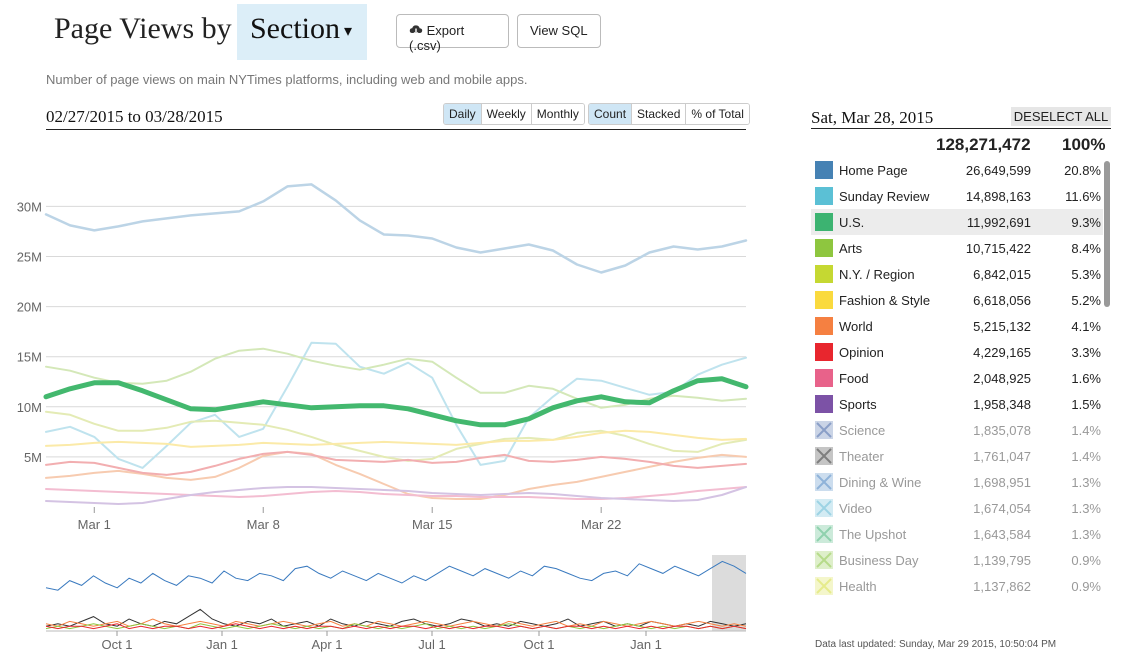 This screenshot has height=661, width=1122. Describe the element at coordinates (1084, 144) in the screenshot. I see `total-percent: 100%` at that location.